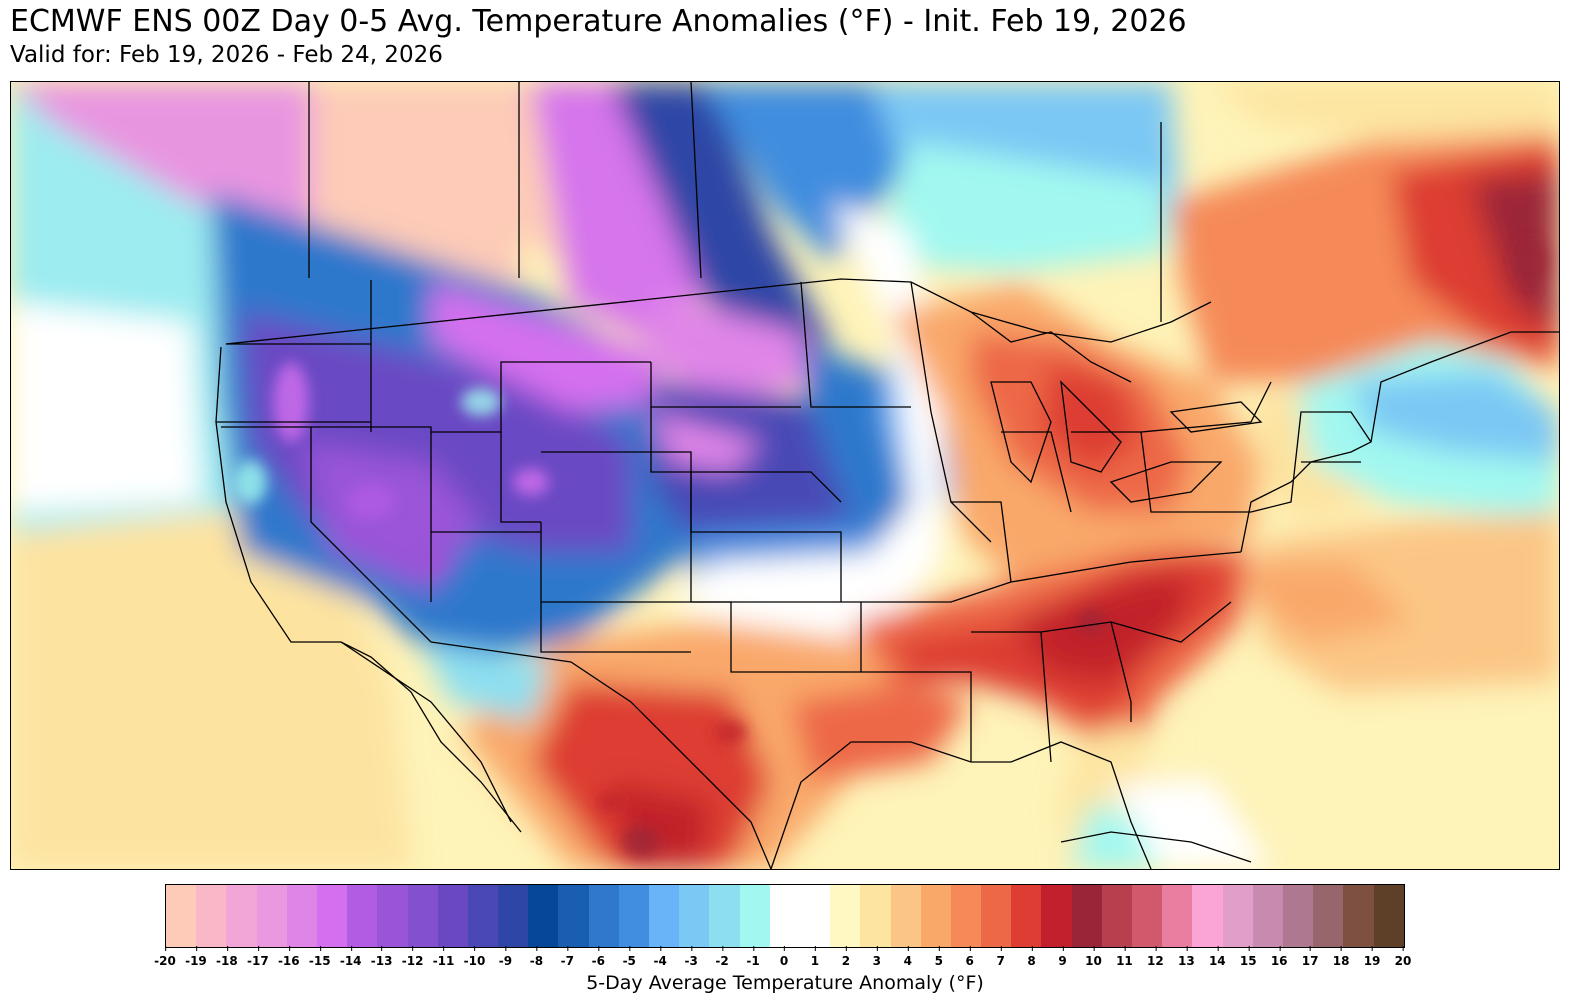 The image size is (1570, 1007). What do you see at coordinates (289, 957) in the screenshot?
I see `colorbar-tick-label: -16` at bounding box center [289, 957].